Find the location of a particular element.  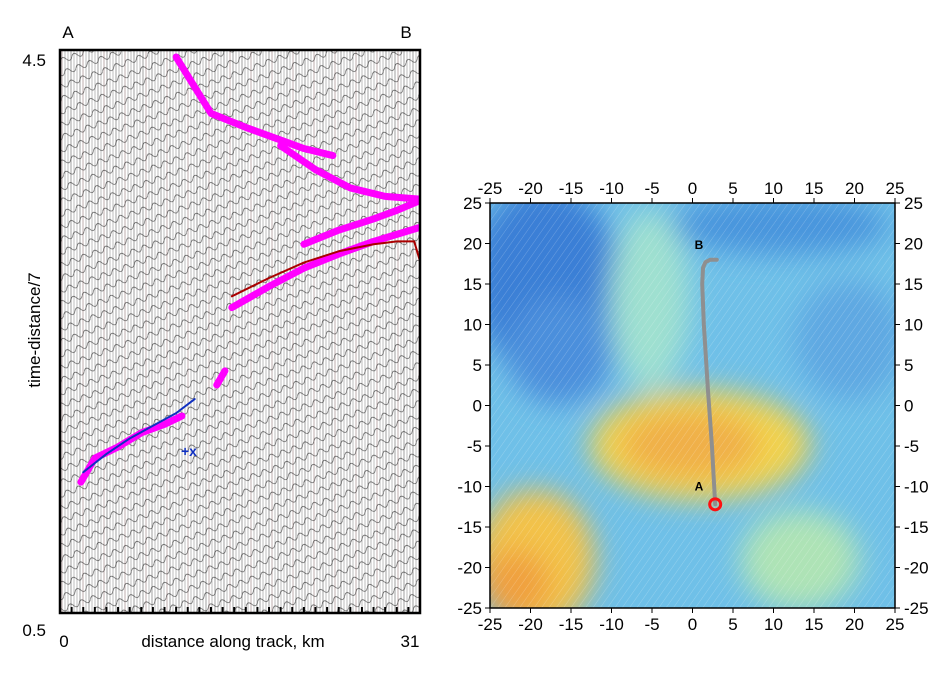

x-tick-label-top: 5 is located at coordinates (732, 188).